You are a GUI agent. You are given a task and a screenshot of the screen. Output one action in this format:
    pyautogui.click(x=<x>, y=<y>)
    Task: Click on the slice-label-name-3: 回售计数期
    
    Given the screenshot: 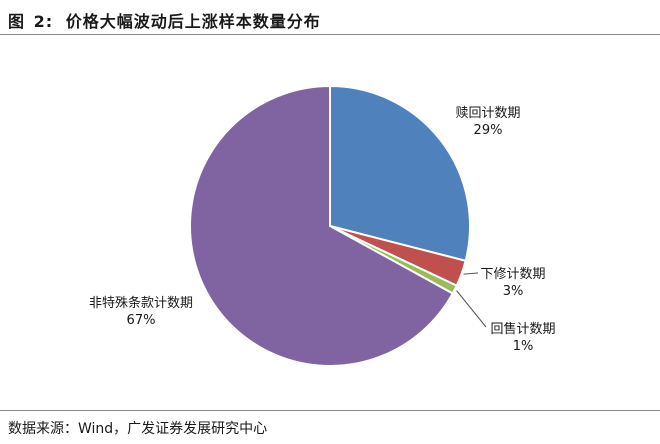 What is the action you would take?
    pyautogui.click(x=522, y=329)
    